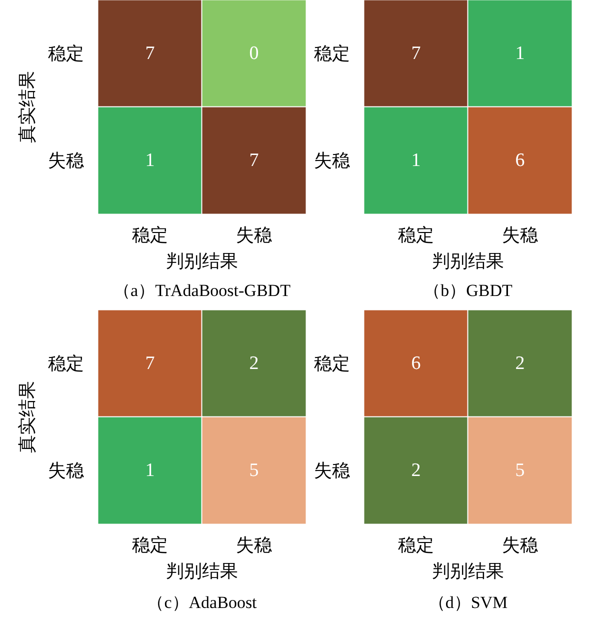  What do you see at coordinates (254, 53) in the screenshot?
I see `data-label: 0` at bounding box center [254, 53].